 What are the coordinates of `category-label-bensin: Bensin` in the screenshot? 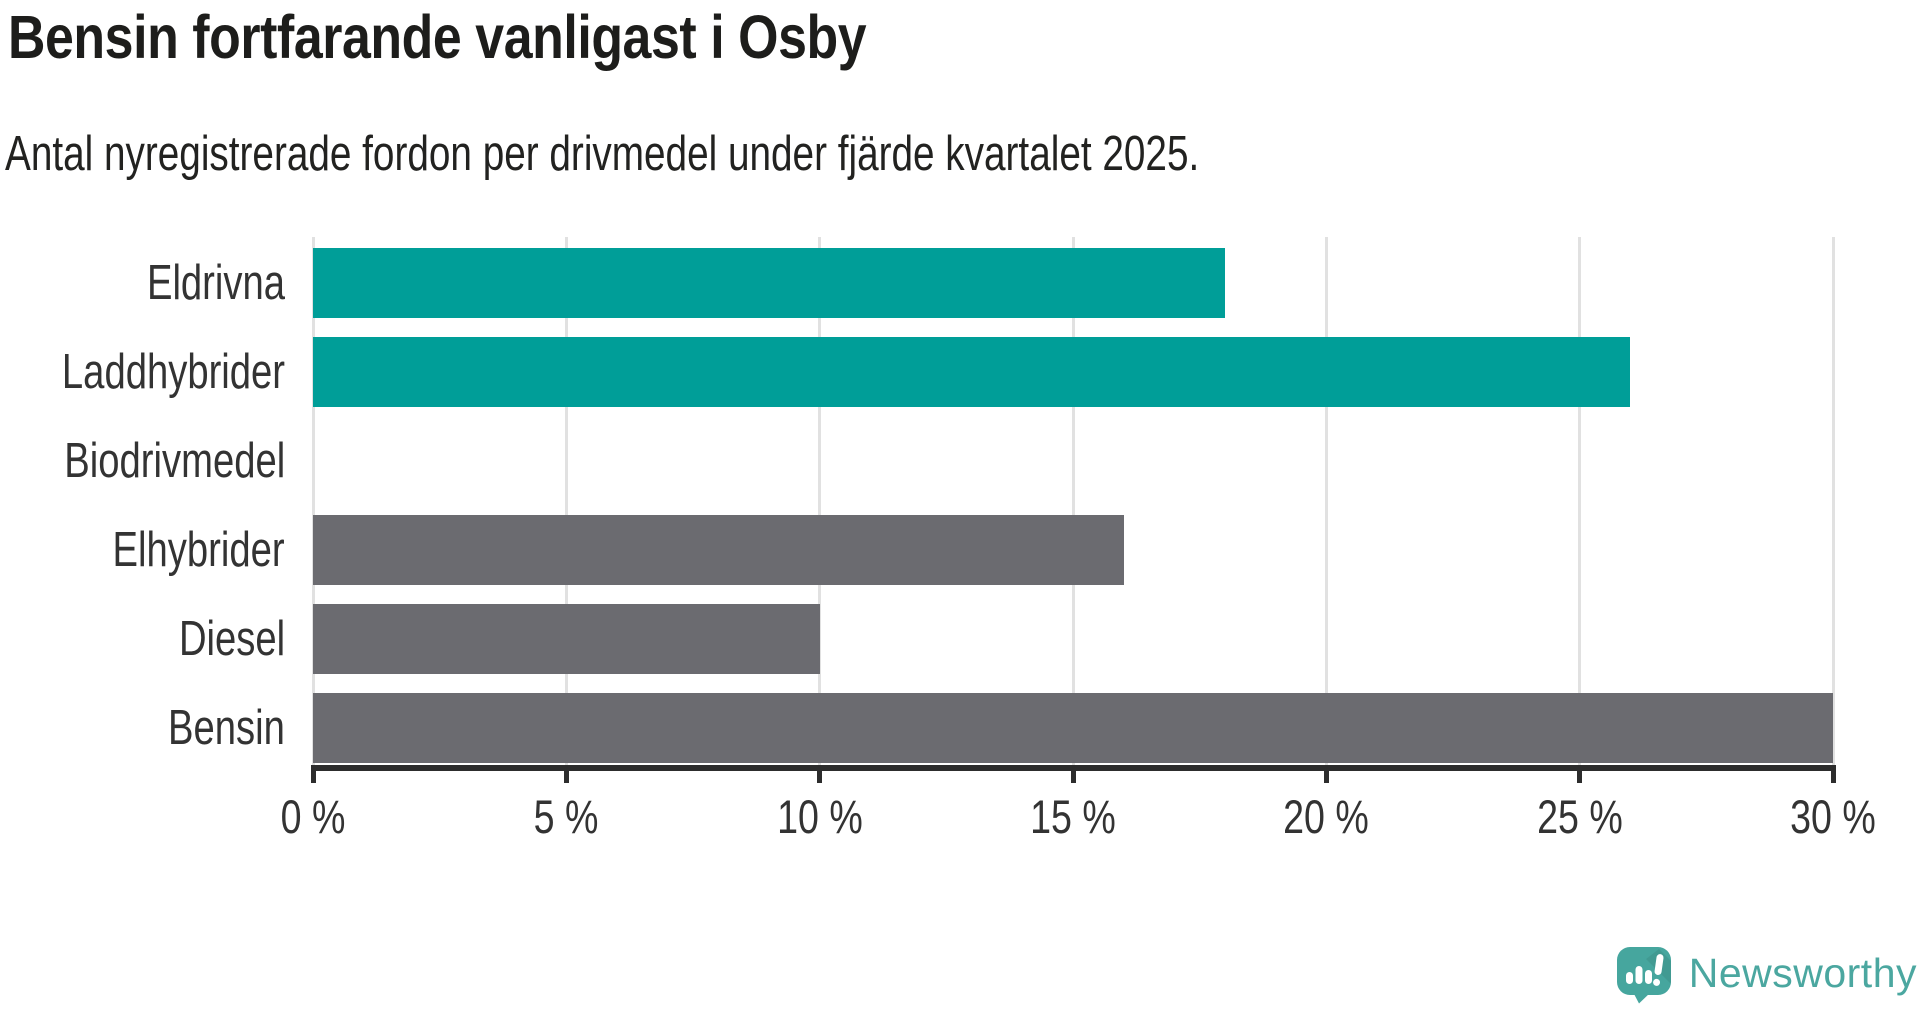 It's located at (226, 728).